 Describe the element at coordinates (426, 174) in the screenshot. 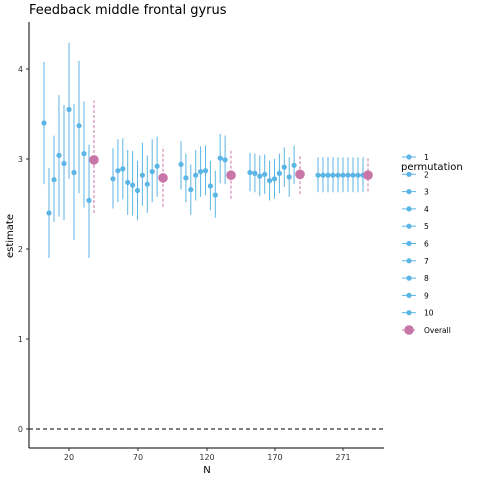

I see `legend-label: 2` at that location.